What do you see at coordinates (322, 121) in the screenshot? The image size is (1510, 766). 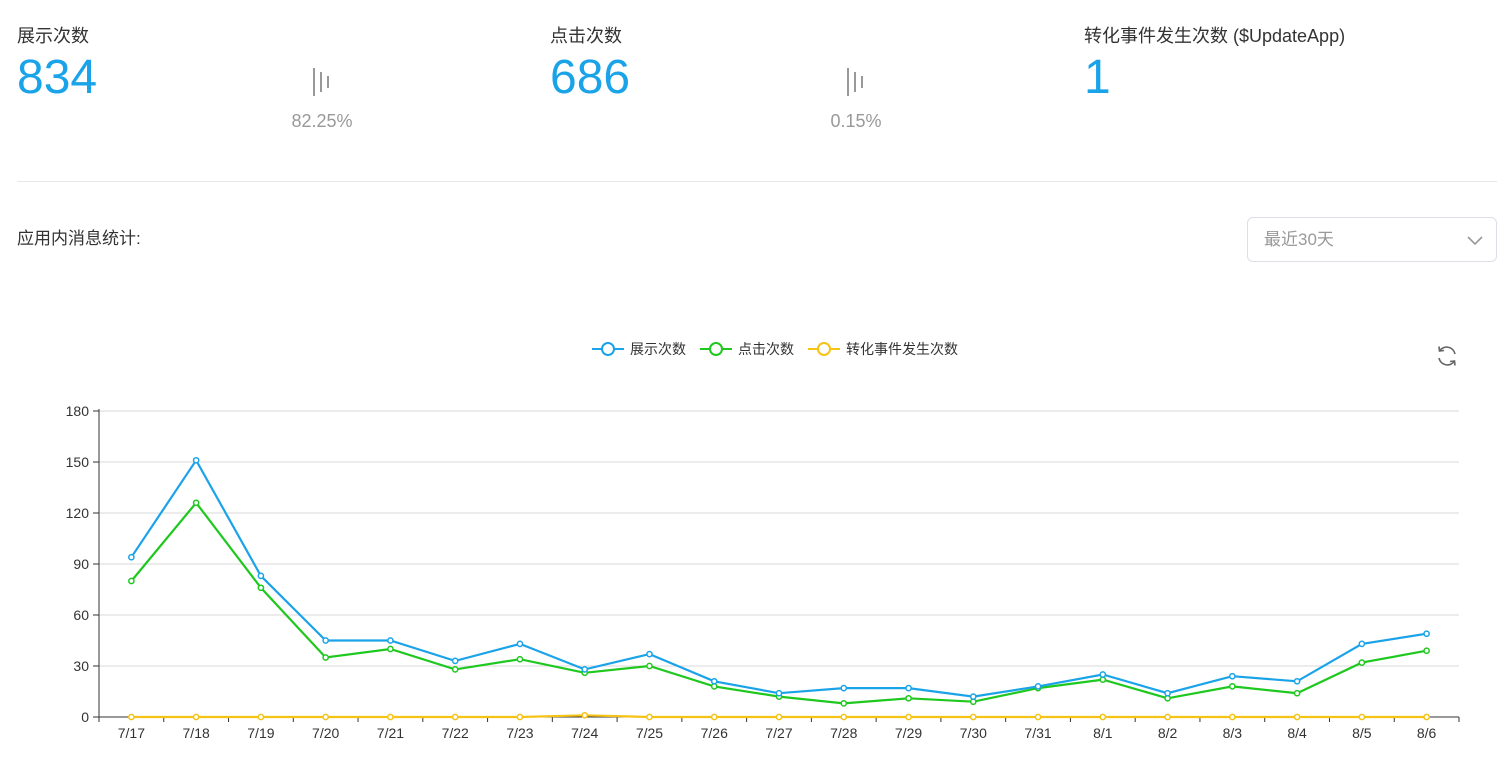 I see `rate-click-through-text: 82.25%` at bounding box center [322, 121].